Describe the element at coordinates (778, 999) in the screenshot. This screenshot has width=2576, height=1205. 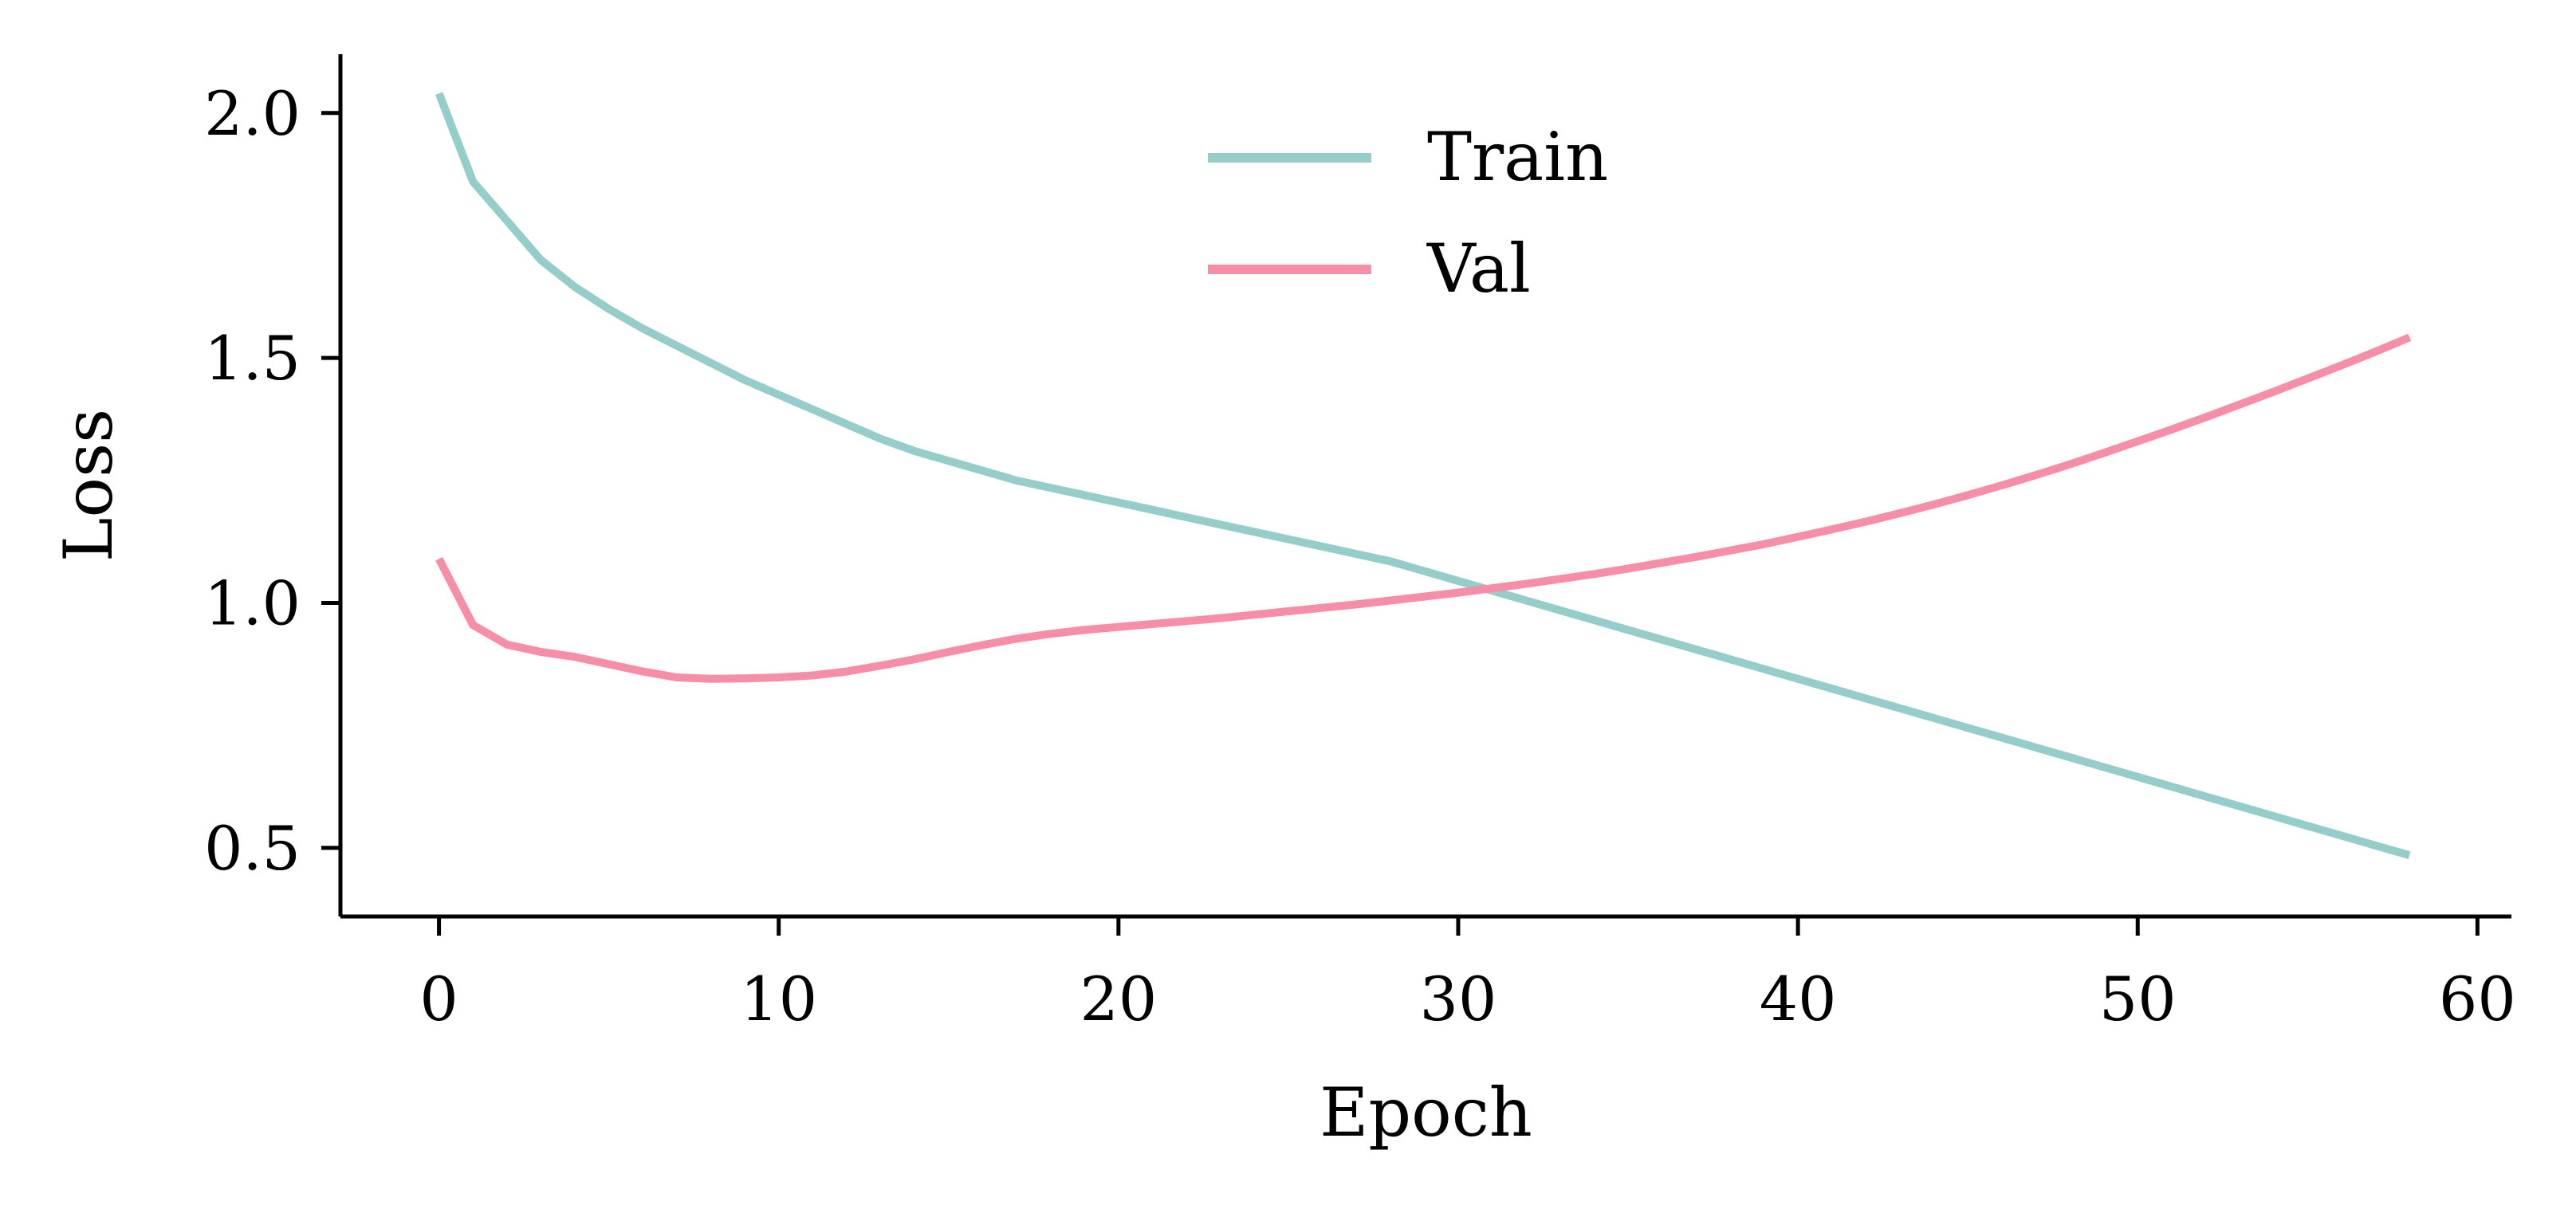
I see `x-tick-label: 10` at that location.